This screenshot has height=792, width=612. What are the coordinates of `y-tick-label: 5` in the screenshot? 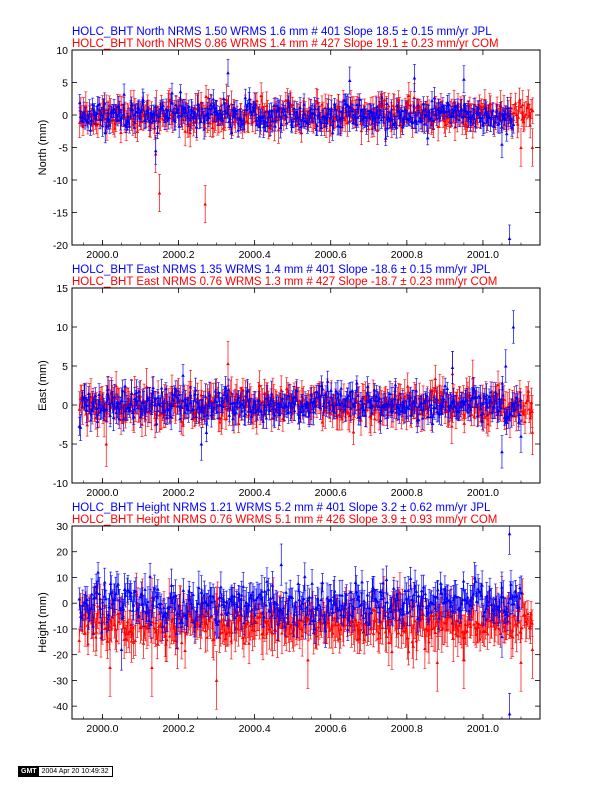 It's located at (65, 84).